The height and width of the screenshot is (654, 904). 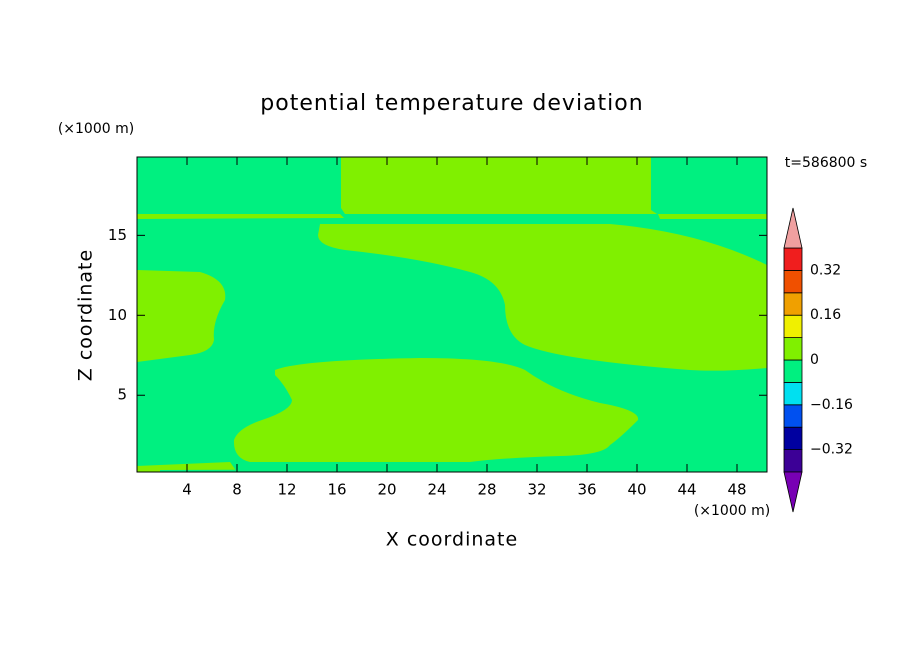 What do you see at coordinates (451, 103) in the screenshot?
I see `chart-title: potential temperature deviation` at bounding box center [451, 103].